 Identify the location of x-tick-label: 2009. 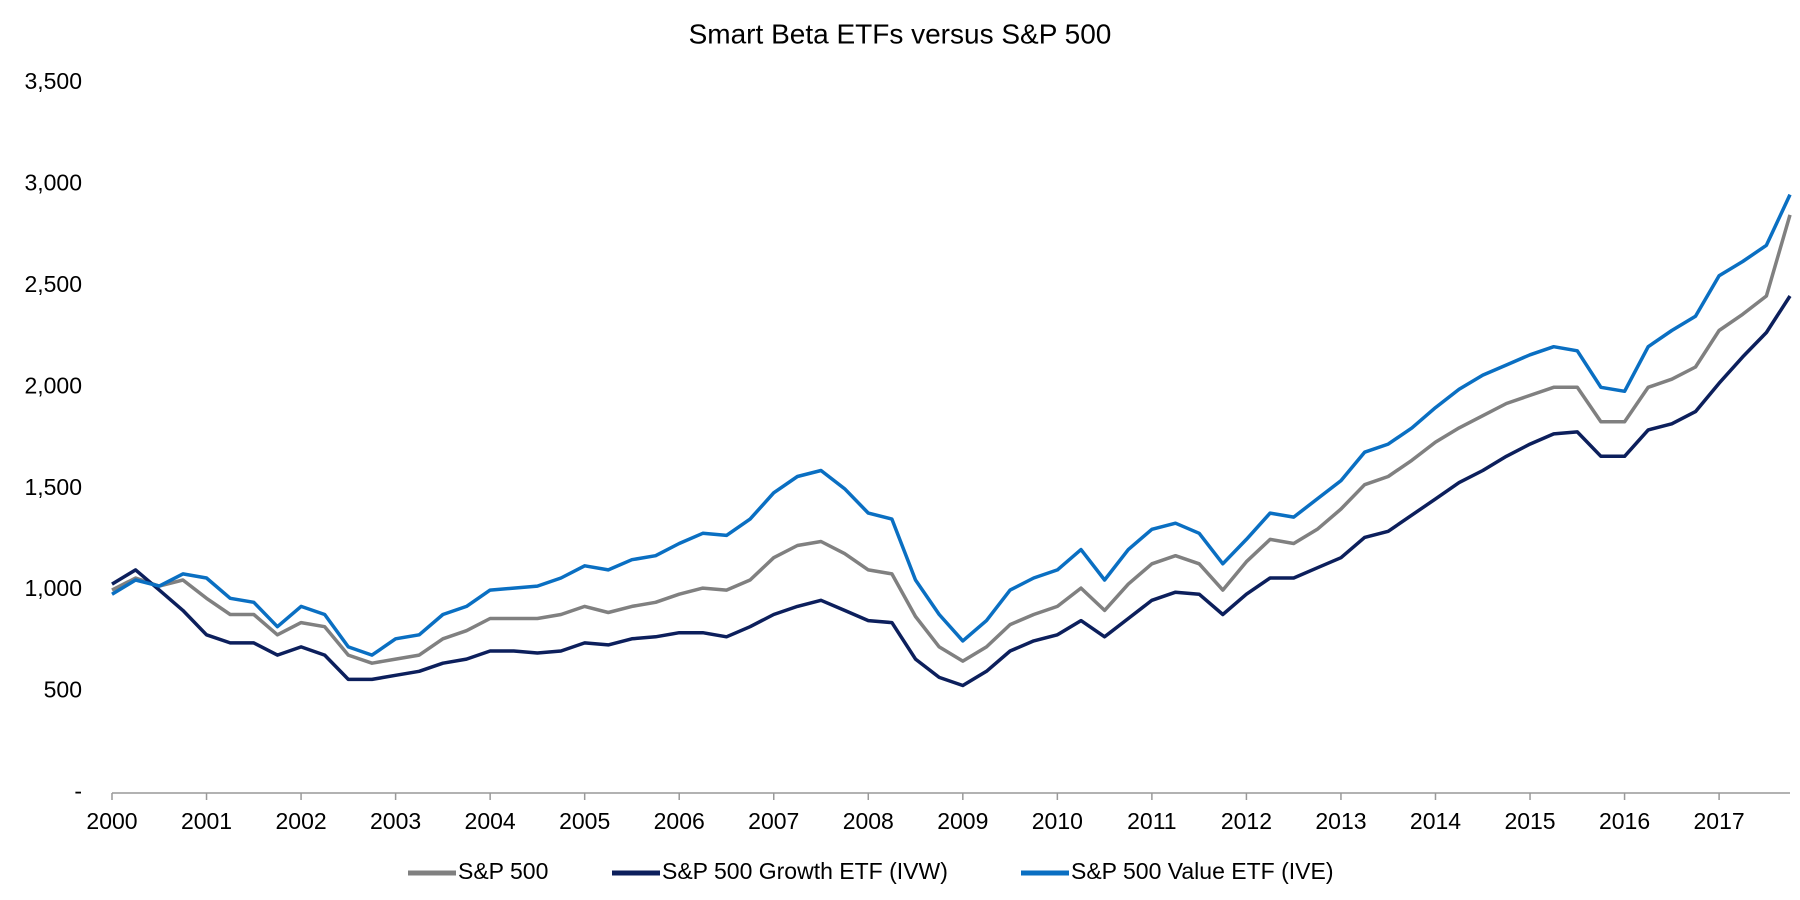
(962, 821).